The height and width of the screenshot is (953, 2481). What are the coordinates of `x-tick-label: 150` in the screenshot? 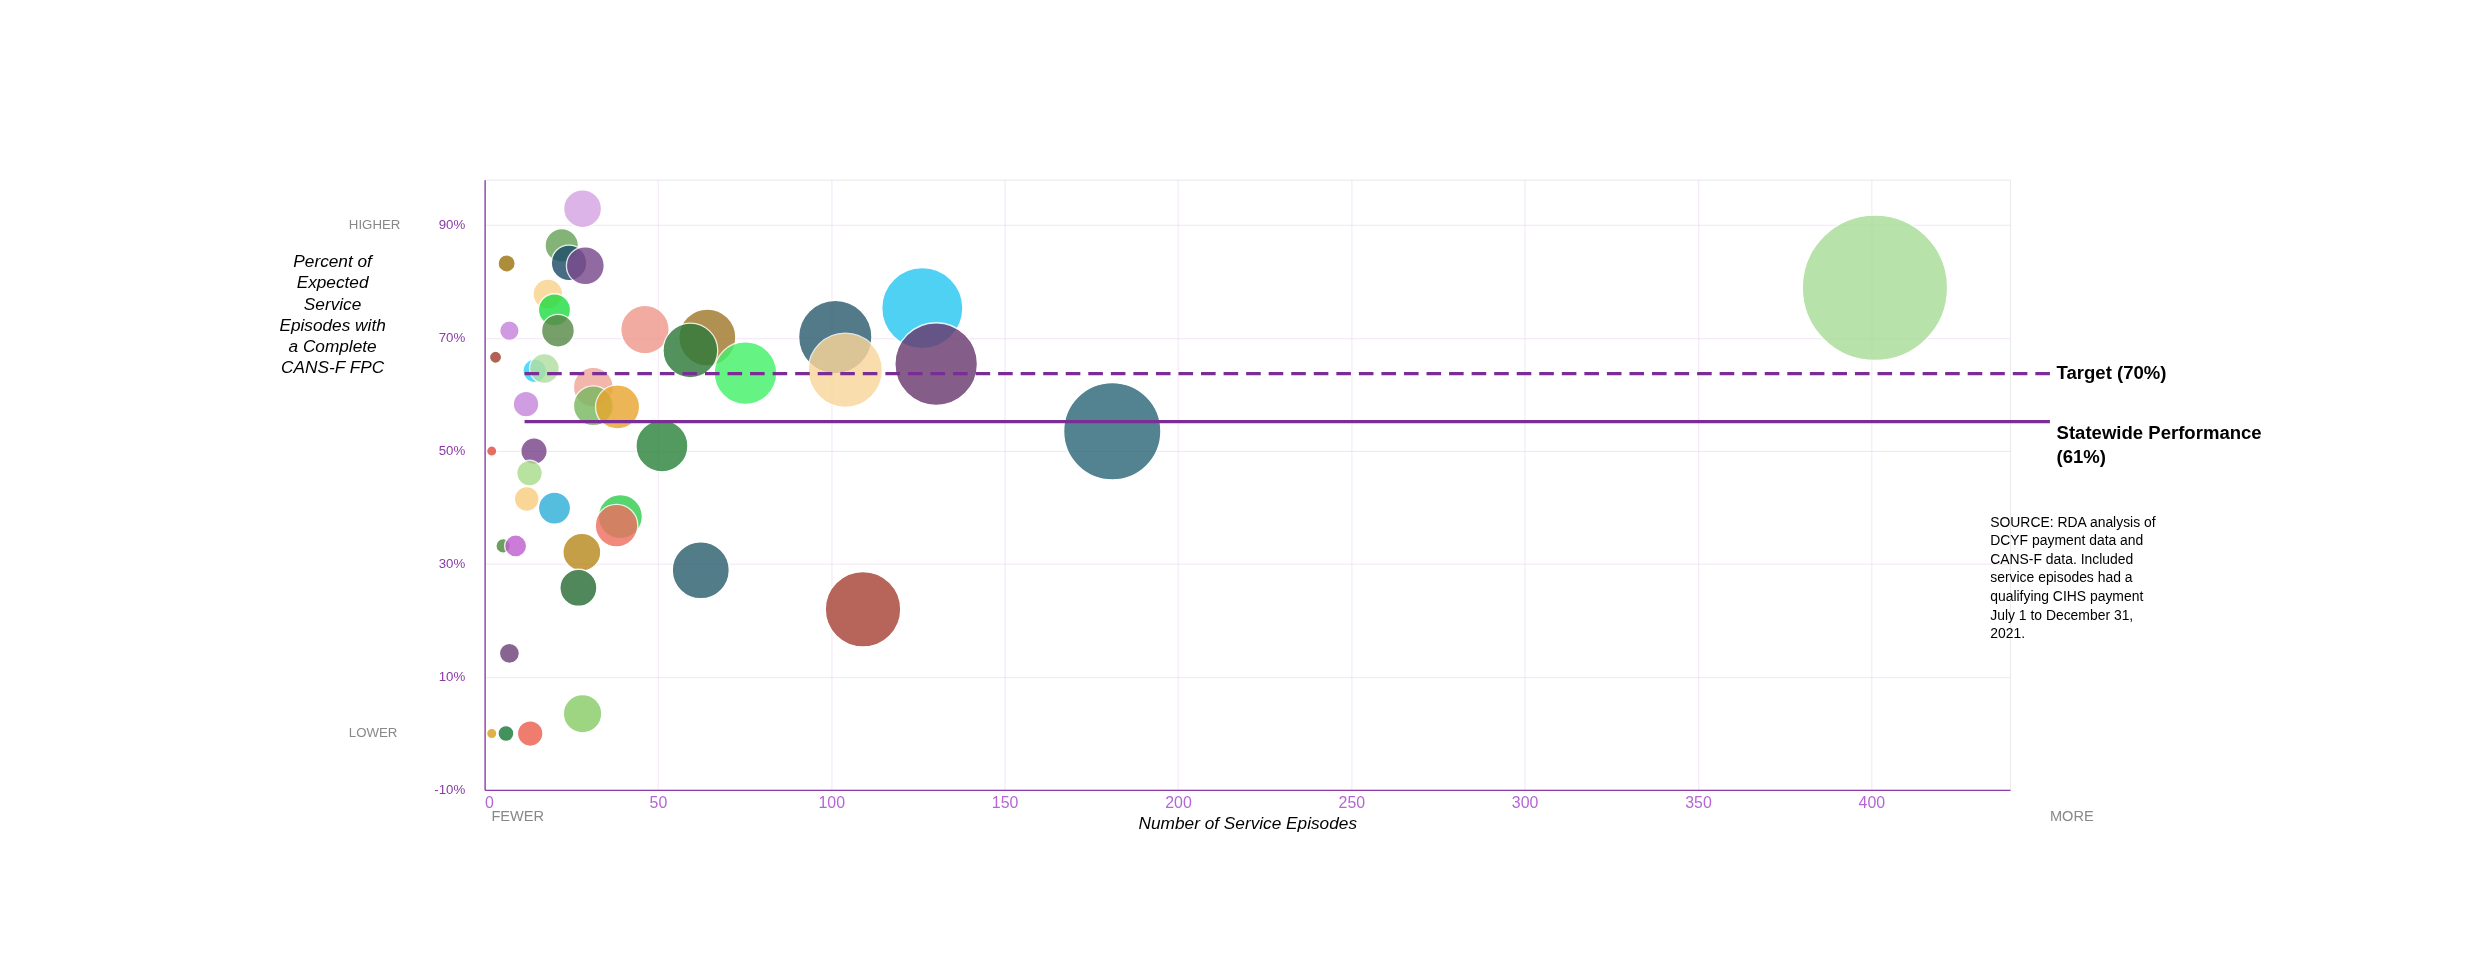 It's located at (1005, 803).